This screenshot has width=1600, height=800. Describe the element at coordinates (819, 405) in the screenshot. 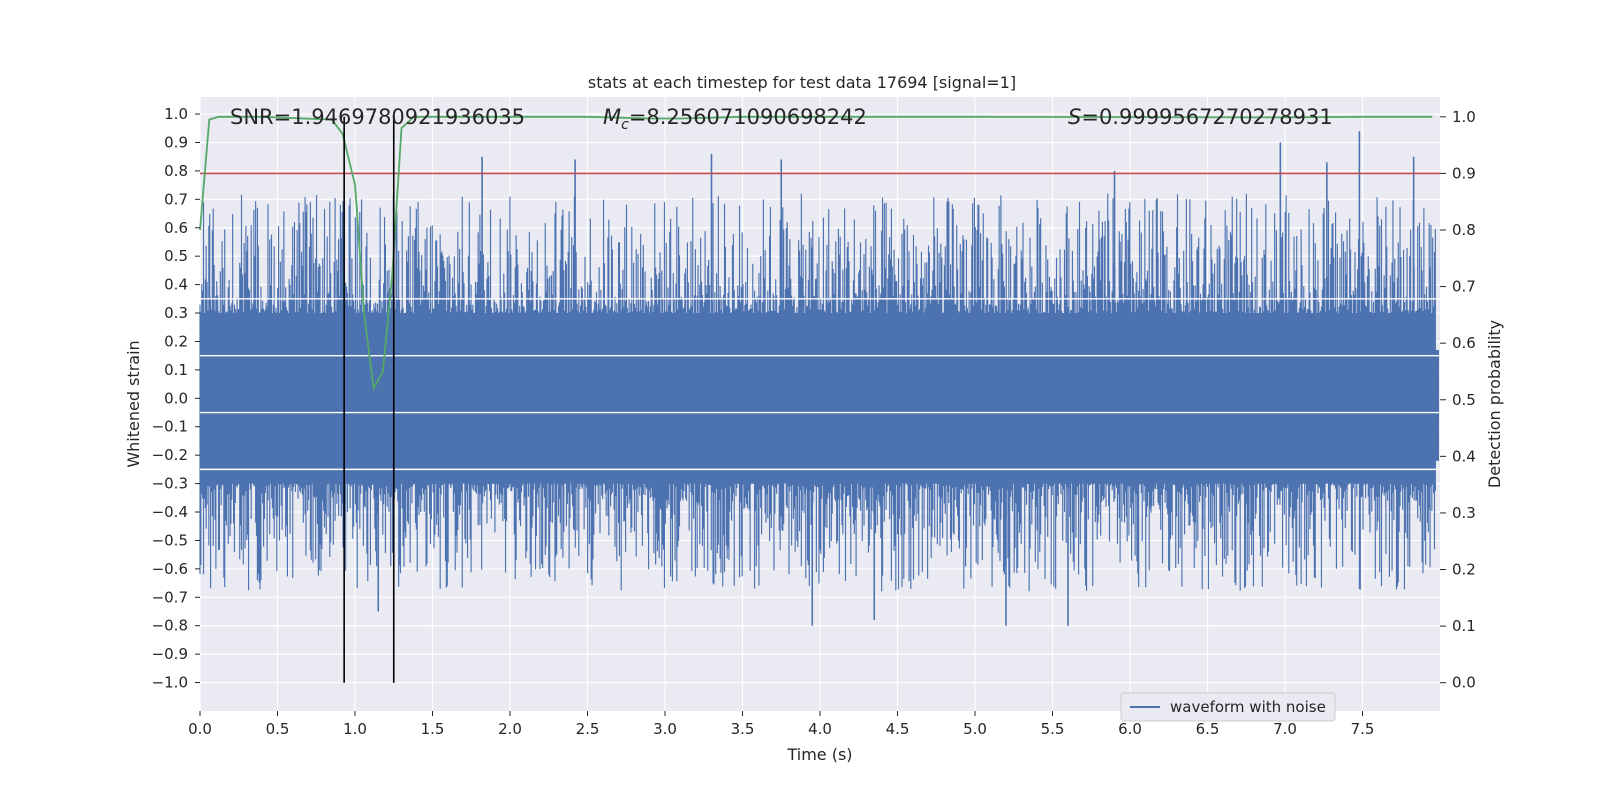

I see `waveform-core` at that location.